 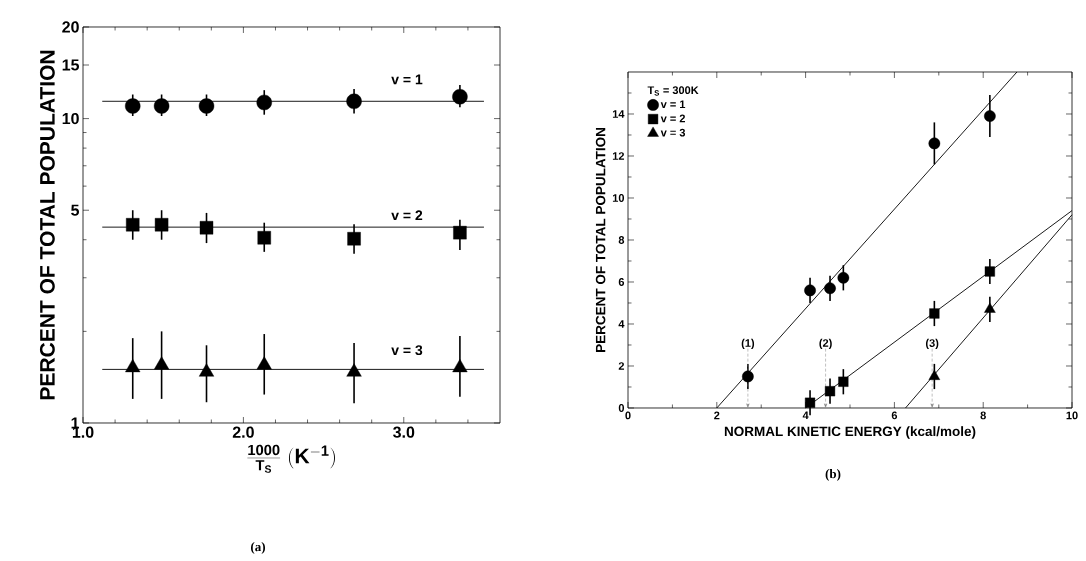 What do you see at coordinates (291, 458) in the screenshot?
I see `x-axis-title: $\frac{\mathbf{1000}}{\mathbf{T_{S}}}\ (\mathbf{K^{-1}})$` at bounding box center [291, 458].